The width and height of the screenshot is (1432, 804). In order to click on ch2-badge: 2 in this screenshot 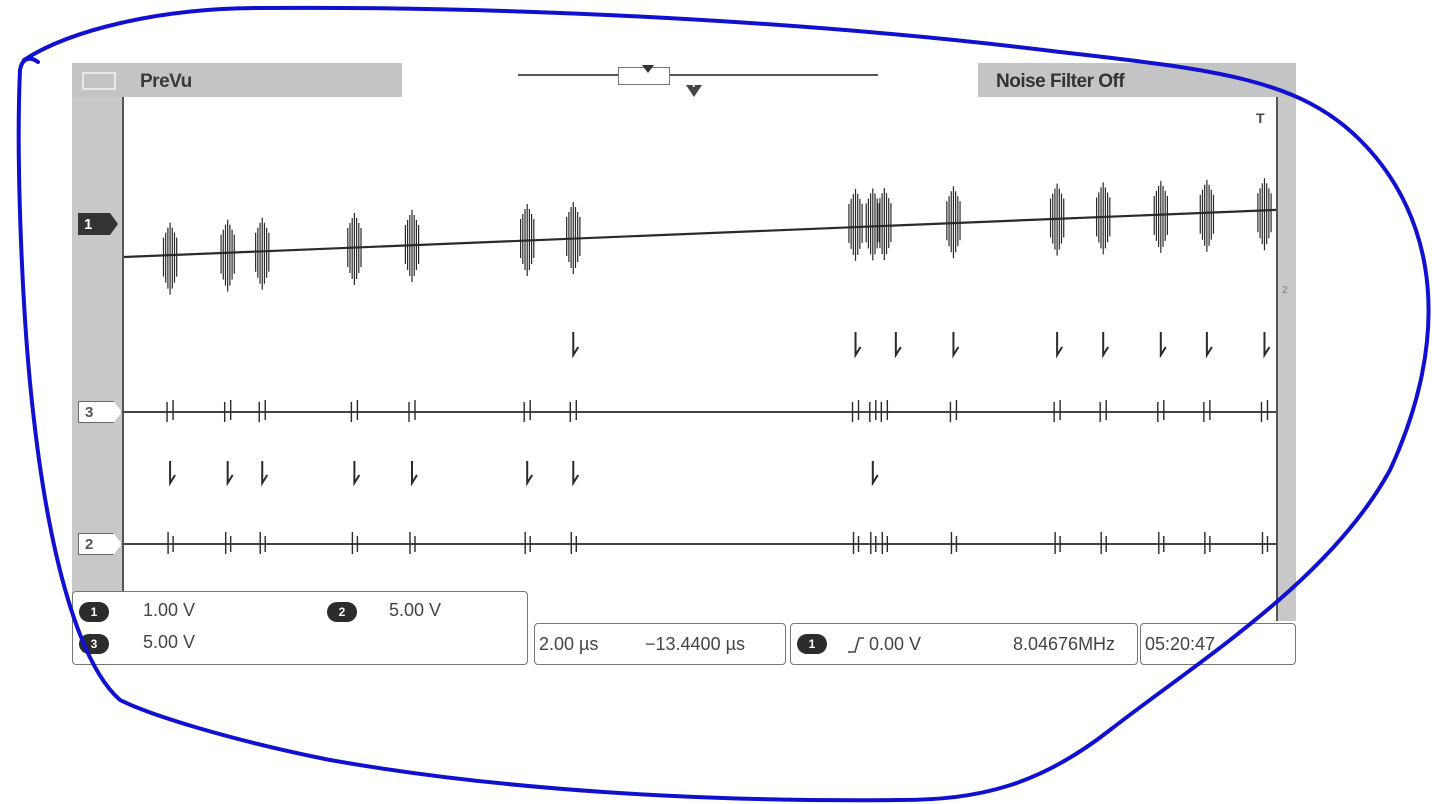, I will do `click(342, 612)`.